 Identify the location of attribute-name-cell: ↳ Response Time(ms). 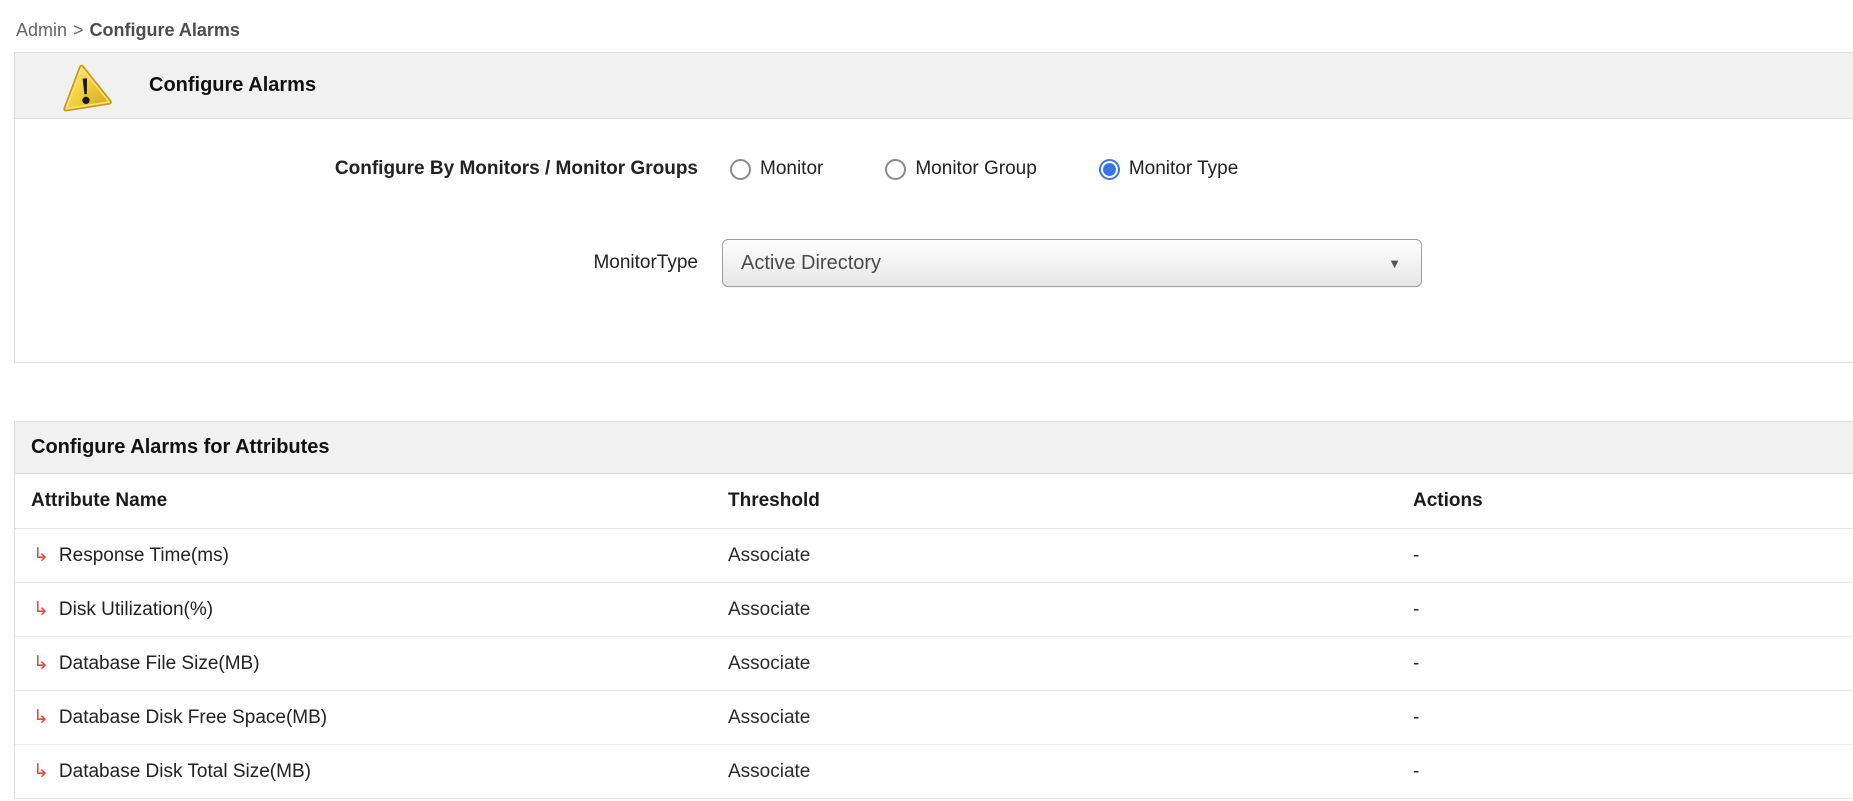
(371, 555).